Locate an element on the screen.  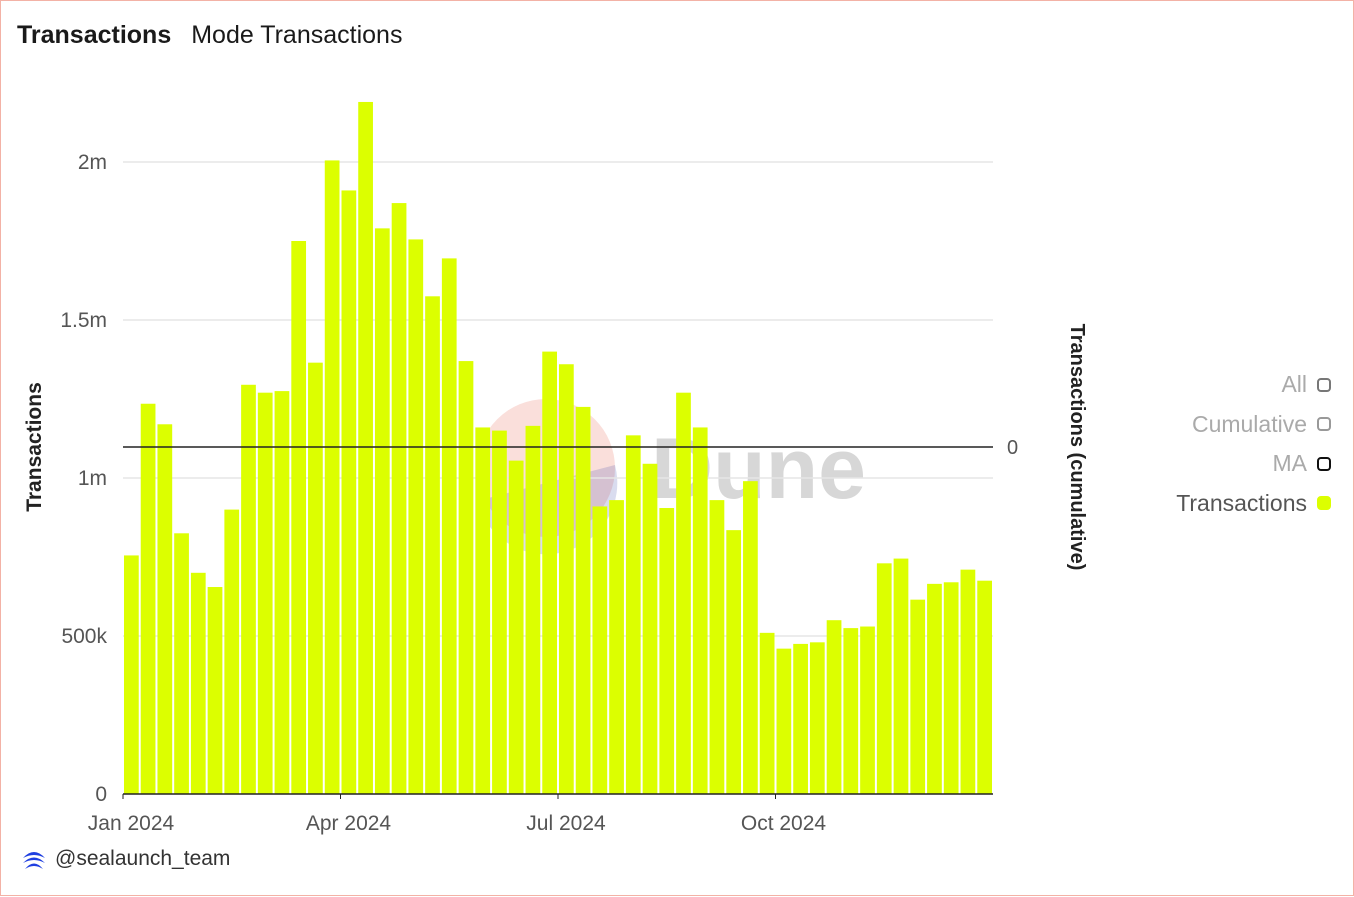
x-tick-label: Oct 2024 is located at coordinates (784, 823).